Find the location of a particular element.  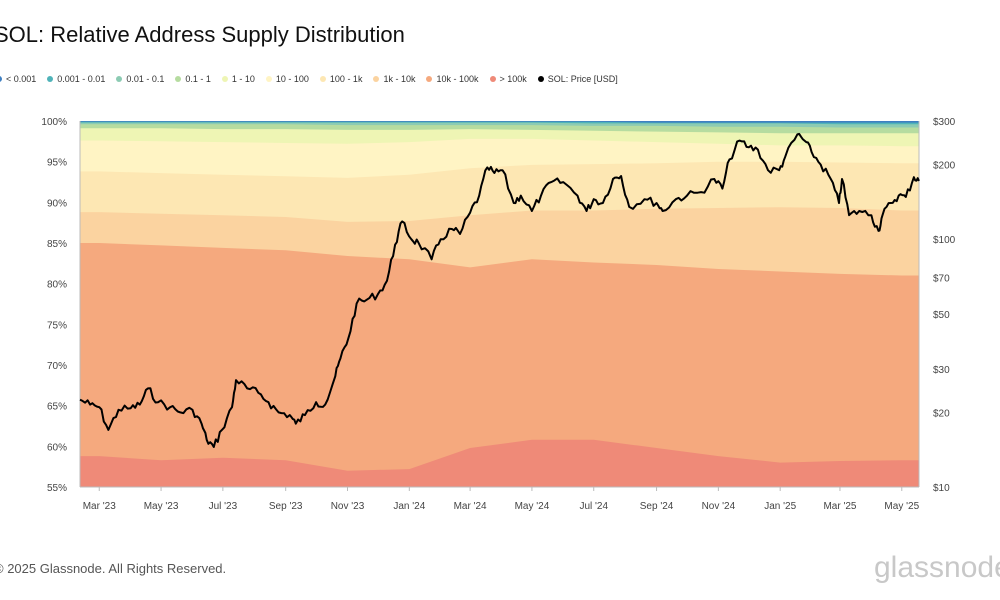

legend-item: 0.001 - 0.01 is located at coordinates (76, 79).